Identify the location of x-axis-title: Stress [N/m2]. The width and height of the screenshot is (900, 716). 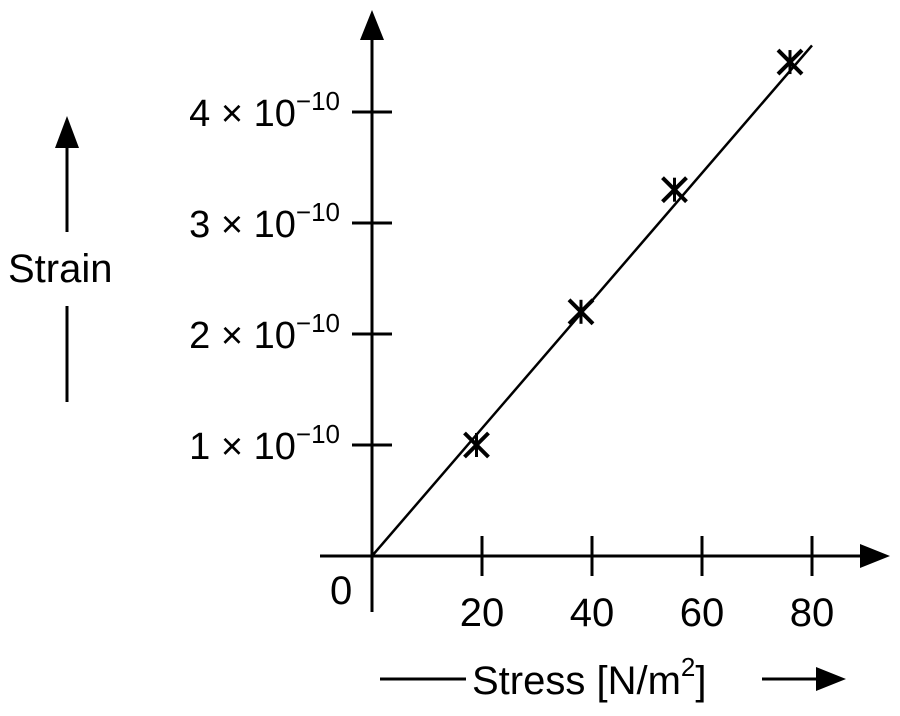
(589, 677).